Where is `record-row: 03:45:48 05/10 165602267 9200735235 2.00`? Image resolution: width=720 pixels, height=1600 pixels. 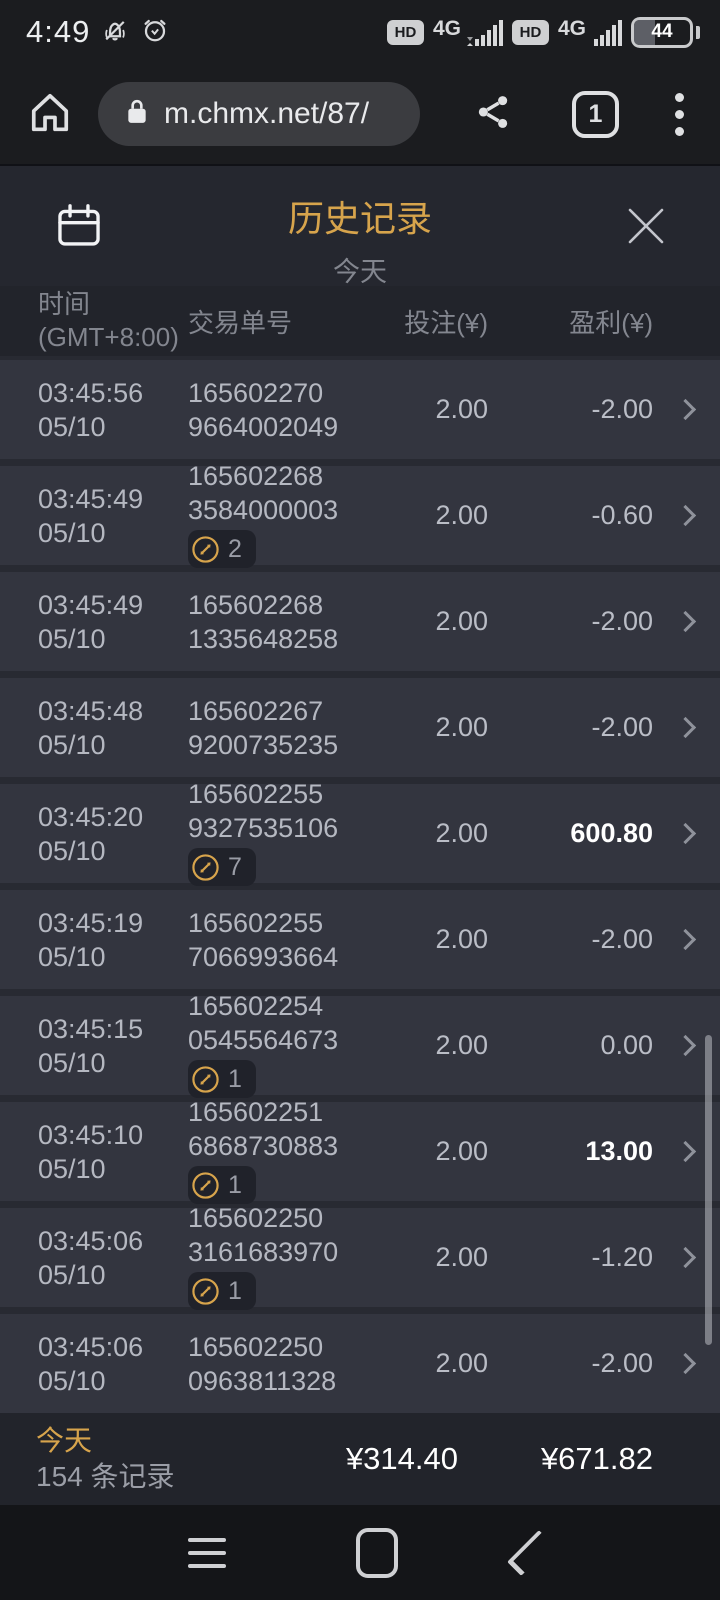 record-row: 03:45:48 05/10 165602267 9200735235 2.00 is located at coordinates (360, 727).